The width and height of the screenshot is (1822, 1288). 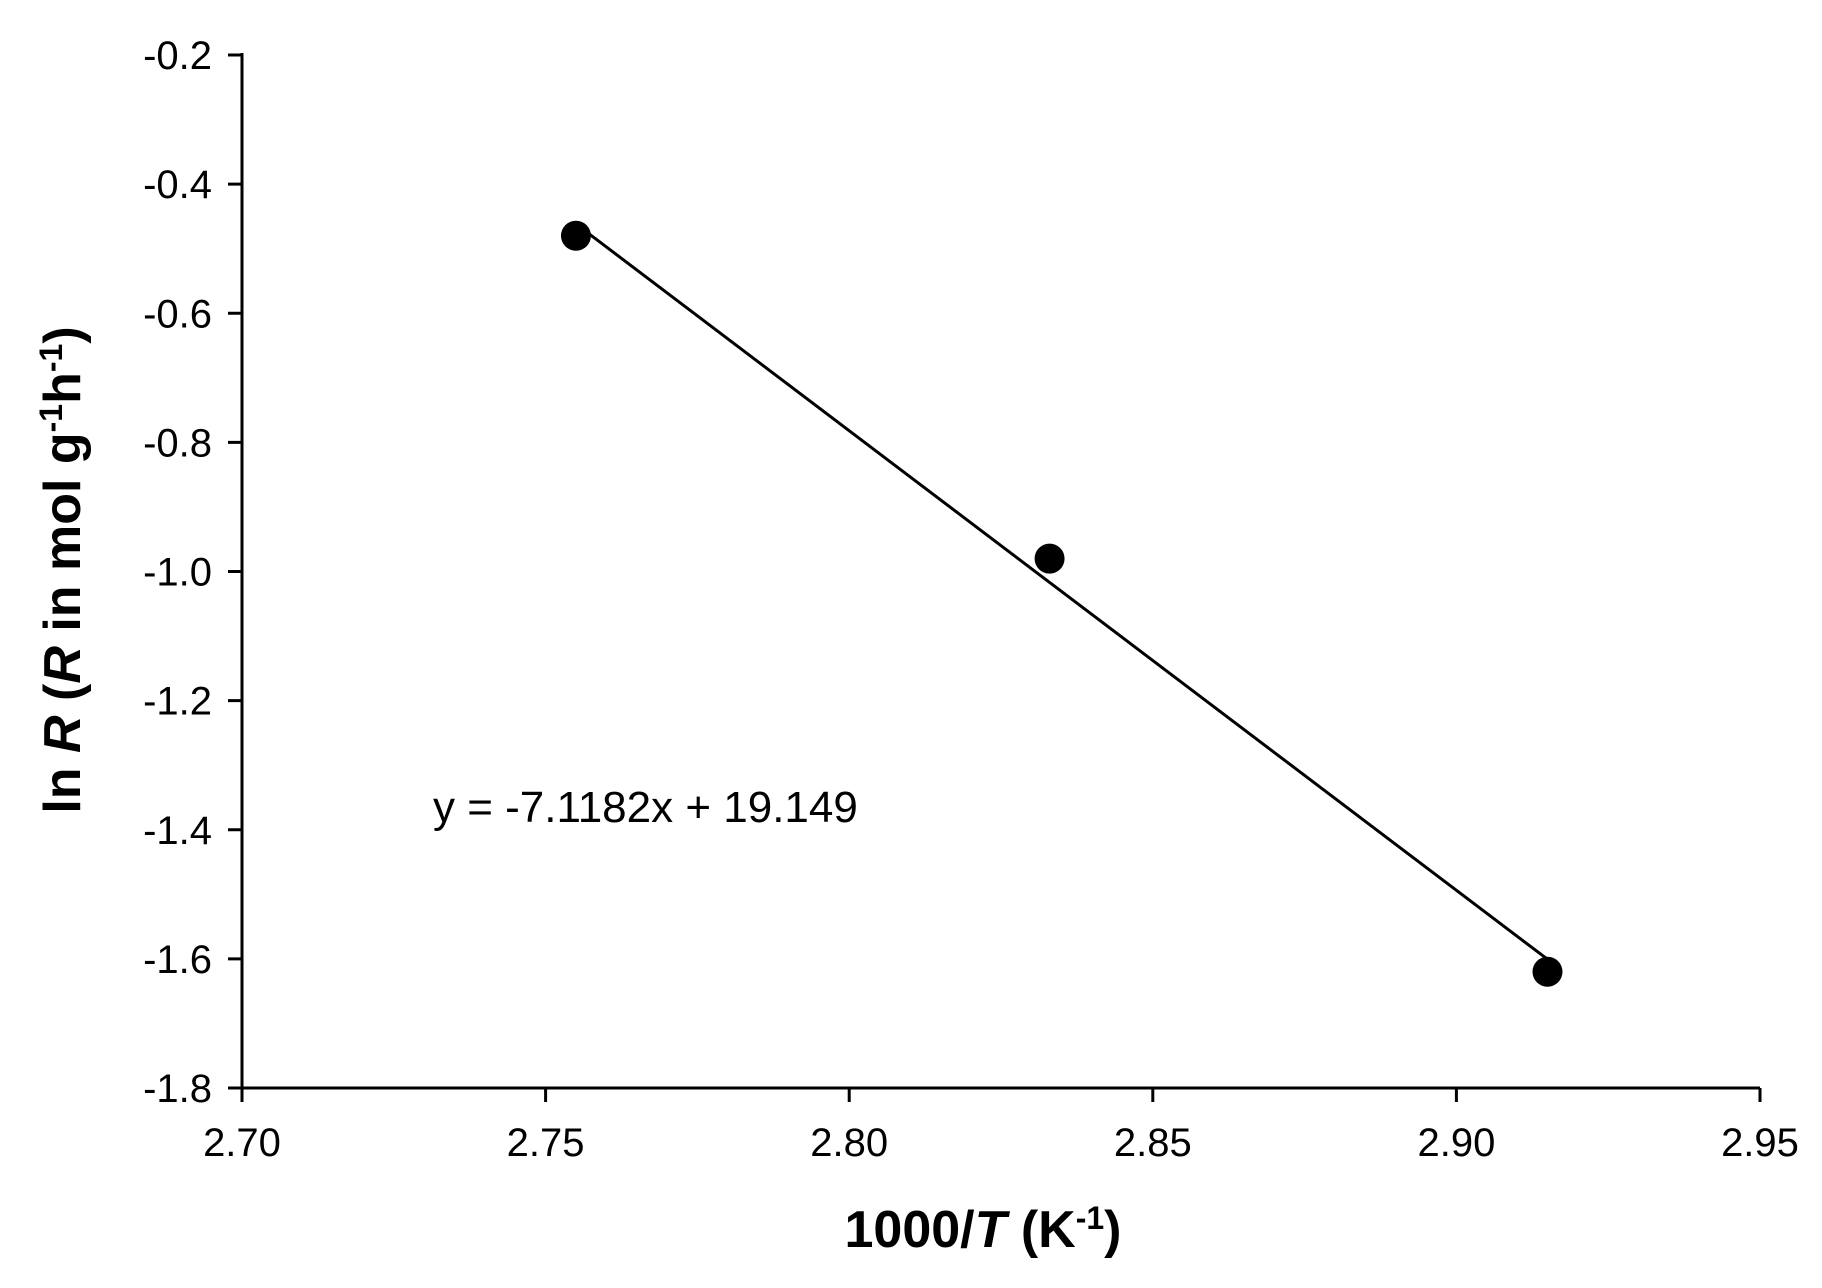 What do you see at coordinates (177, 831) in the screenshot?
I see `y-tick-label: -1.4` at bounding box center [177, 831].